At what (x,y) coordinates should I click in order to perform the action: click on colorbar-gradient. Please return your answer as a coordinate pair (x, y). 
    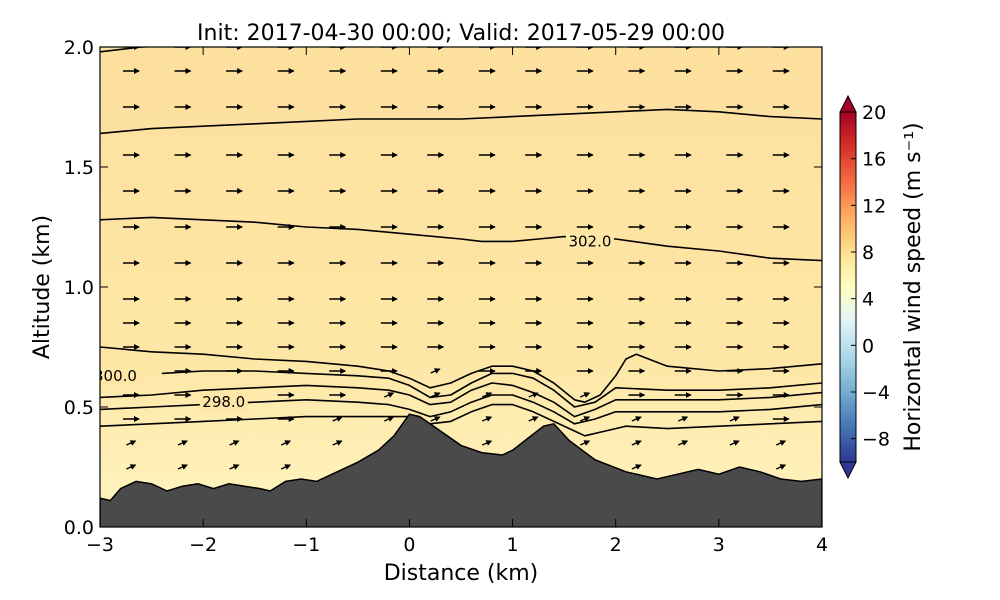
    Looking at the image, I should click on (848, 287).